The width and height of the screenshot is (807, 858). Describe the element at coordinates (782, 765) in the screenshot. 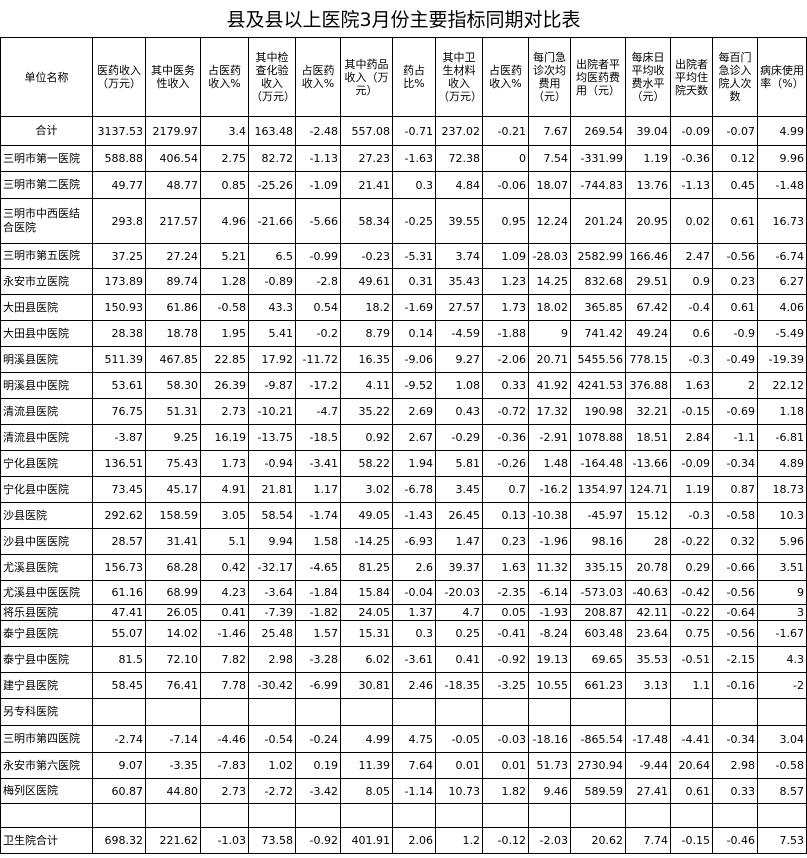

I see `cell: -0.58` at that location.